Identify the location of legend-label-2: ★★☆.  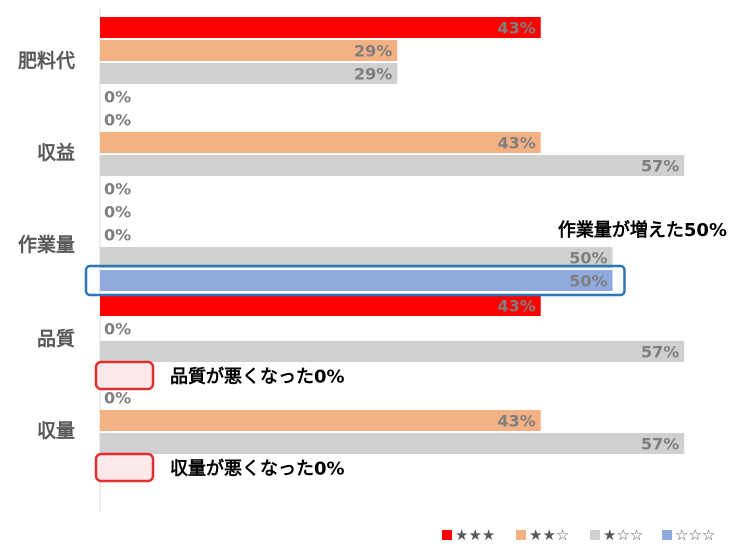
(549, 535).